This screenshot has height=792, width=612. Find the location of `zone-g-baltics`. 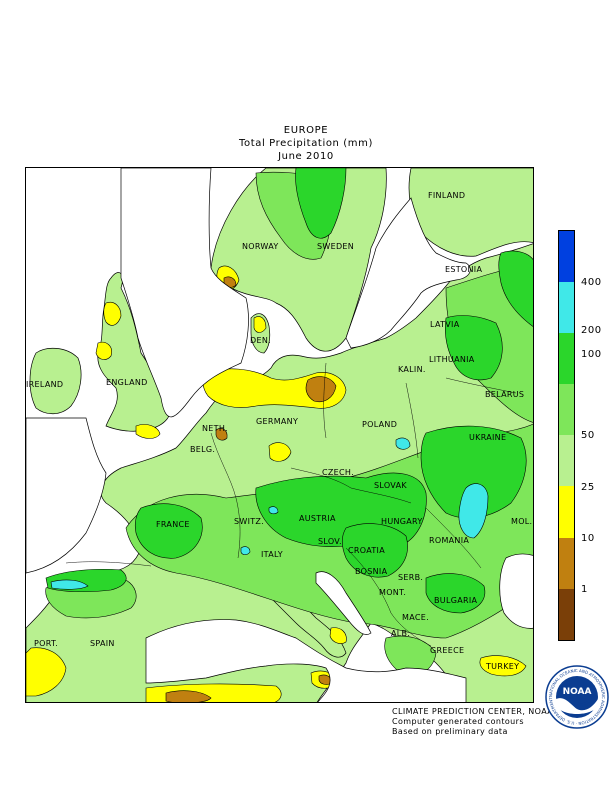

zone-g-baltics is located at coordinates (473, 348).